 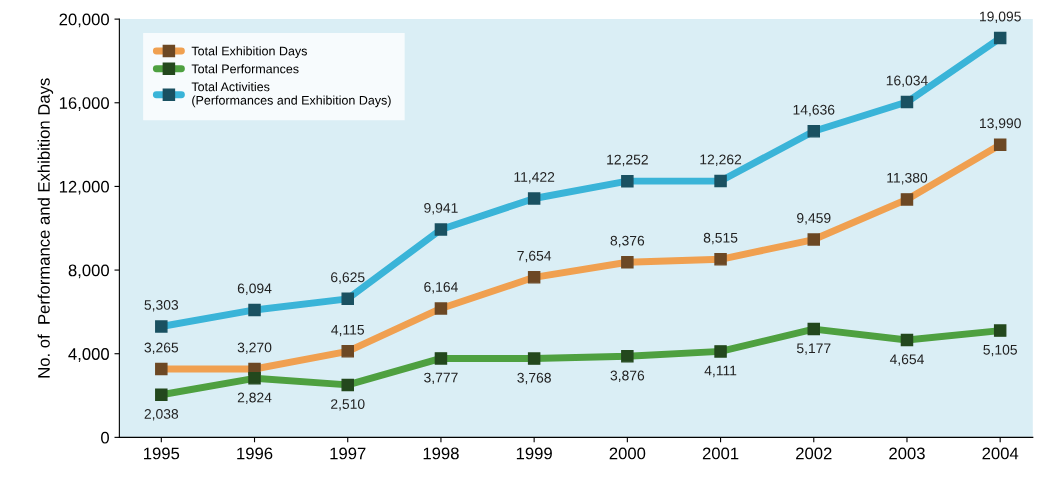 I want to click on data-label: 3,777, so click(x=441, y=378).